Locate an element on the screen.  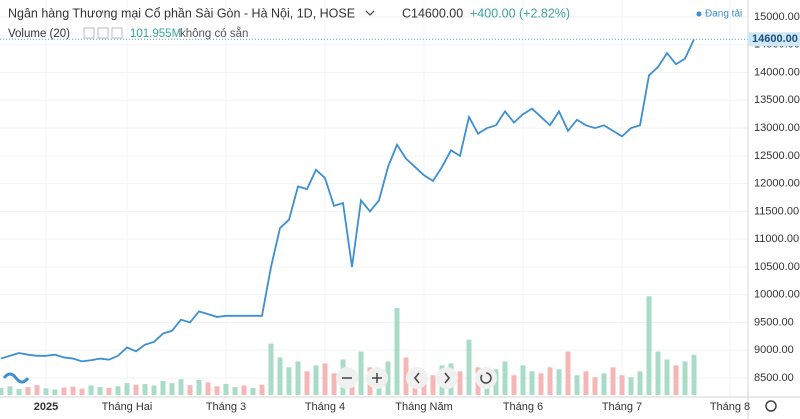
y-tick-label: 12500.00 is located at coordinates (777, 156).